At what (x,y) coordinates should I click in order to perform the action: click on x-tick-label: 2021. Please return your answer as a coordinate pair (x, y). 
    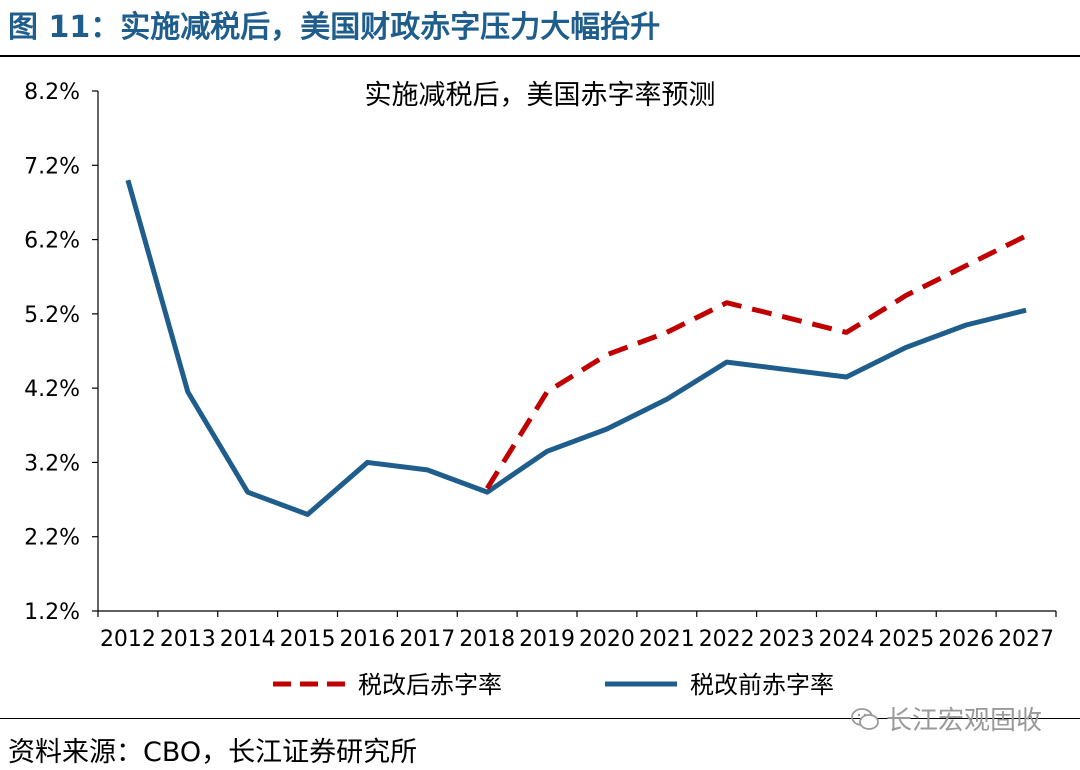
    Looking at the image, I should click on (667, 639).